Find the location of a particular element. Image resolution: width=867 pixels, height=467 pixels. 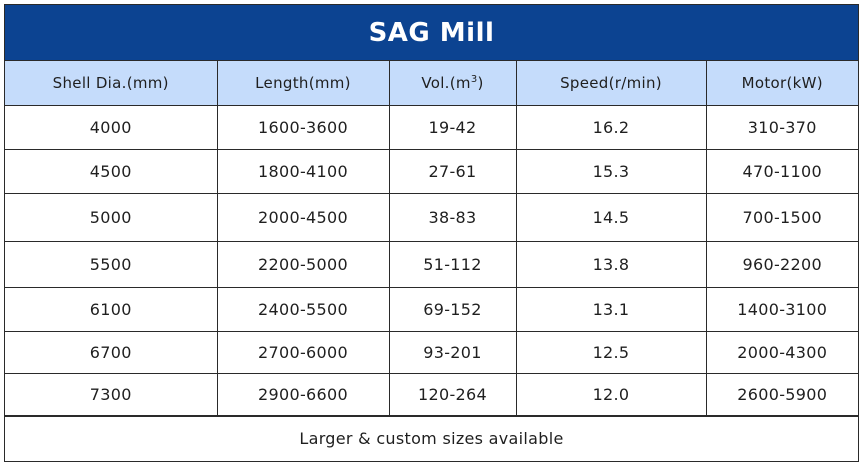

header-shell-dia: Shell Dia.(mm) is located at coordinates (111, 83).